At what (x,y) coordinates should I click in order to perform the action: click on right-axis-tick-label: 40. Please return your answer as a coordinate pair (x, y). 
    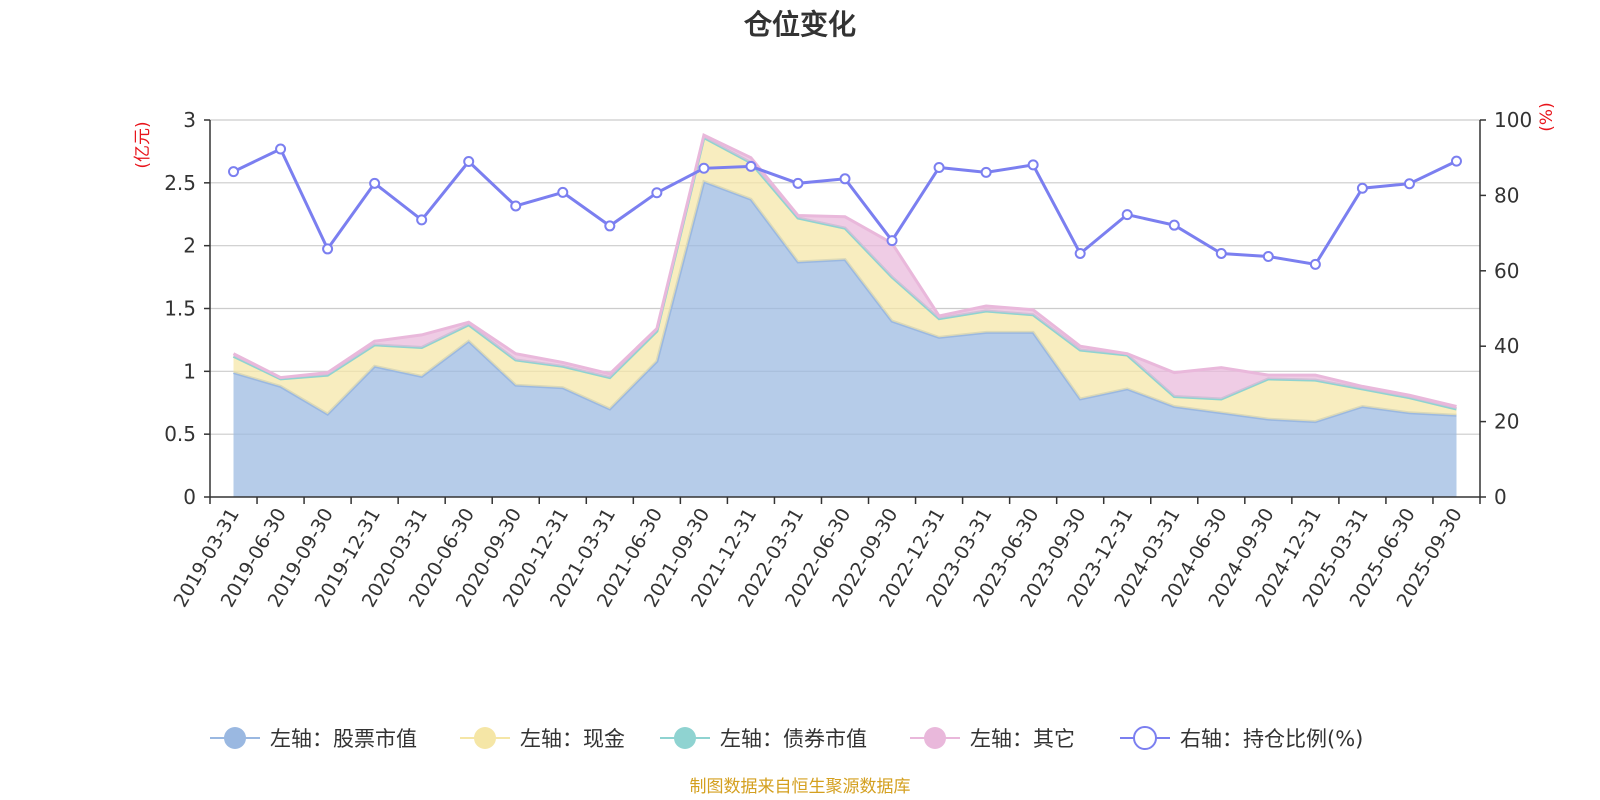
    Looking at the image, I should click on (1506, 346).